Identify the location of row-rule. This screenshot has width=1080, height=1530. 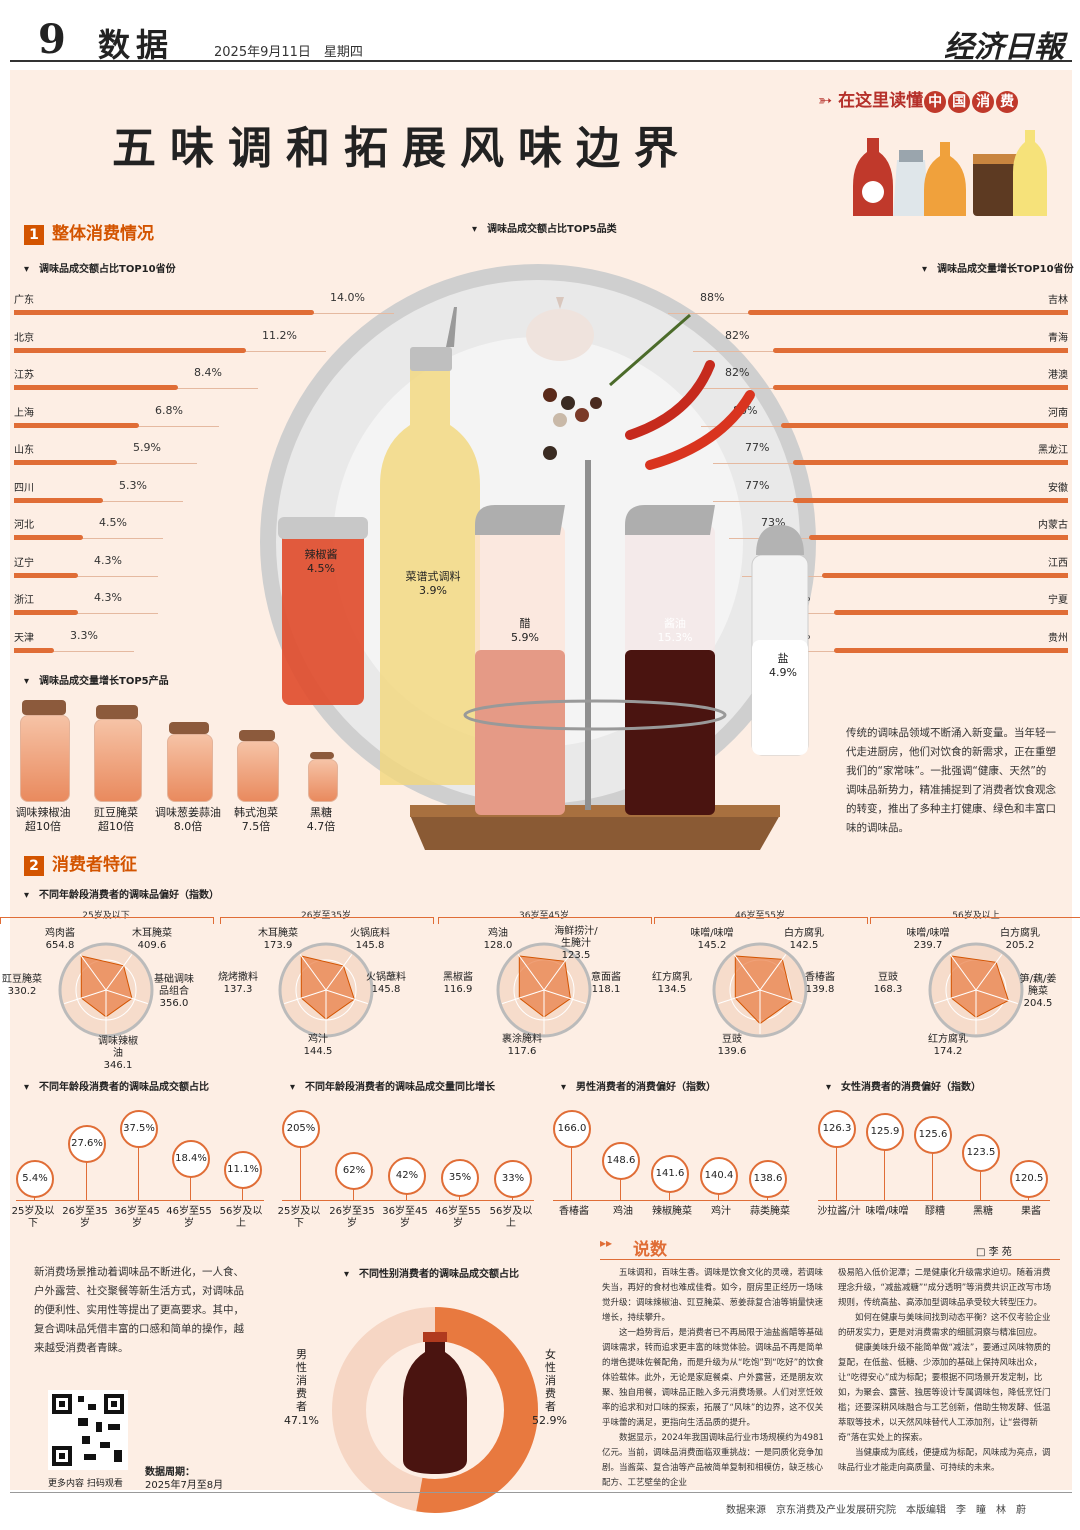
(86, 576).